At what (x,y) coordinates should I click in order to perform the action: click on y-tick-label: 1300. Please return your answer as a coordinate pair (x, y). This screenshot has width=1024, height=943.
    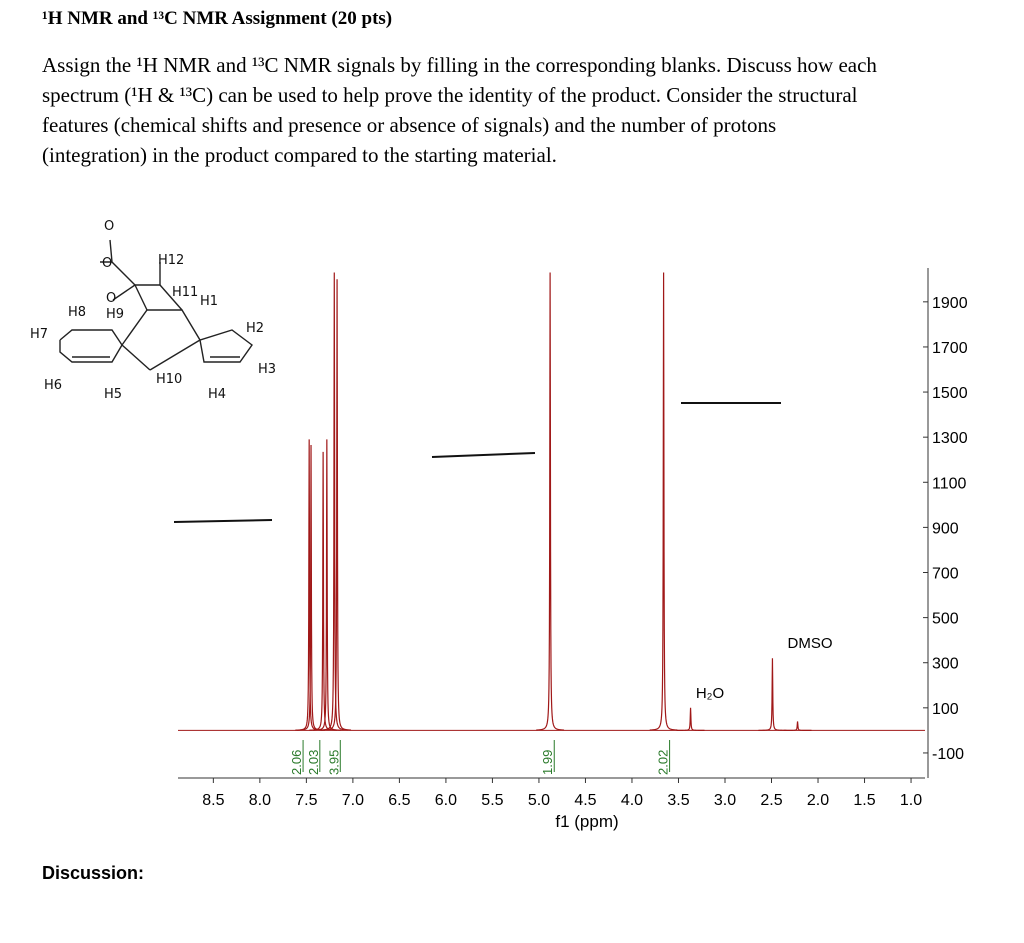
    Looking at the image, I should click on (950, 438).